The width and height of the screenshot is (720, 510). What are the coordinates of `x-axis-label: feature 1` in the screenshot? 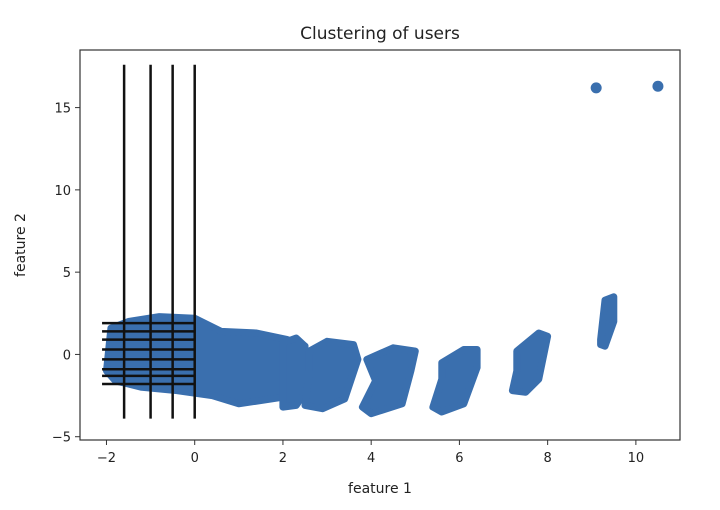 It's located at (380, 489).